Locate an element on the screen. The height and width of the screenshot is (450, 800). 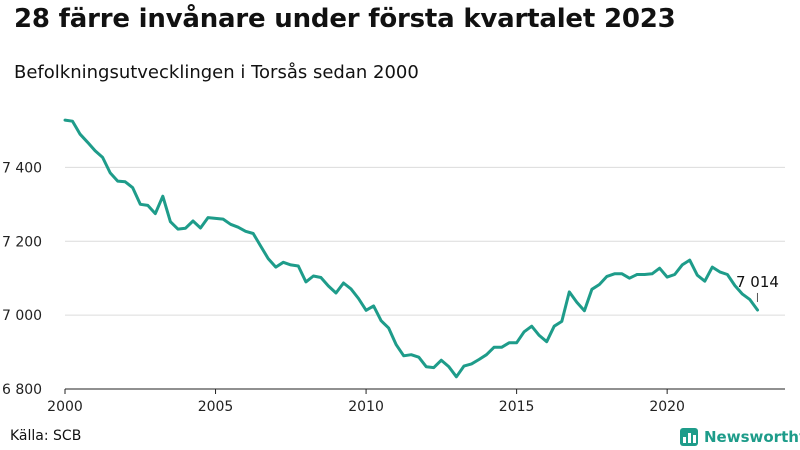
y-tick-label: 7 400 is located at coordinates (22, 168).